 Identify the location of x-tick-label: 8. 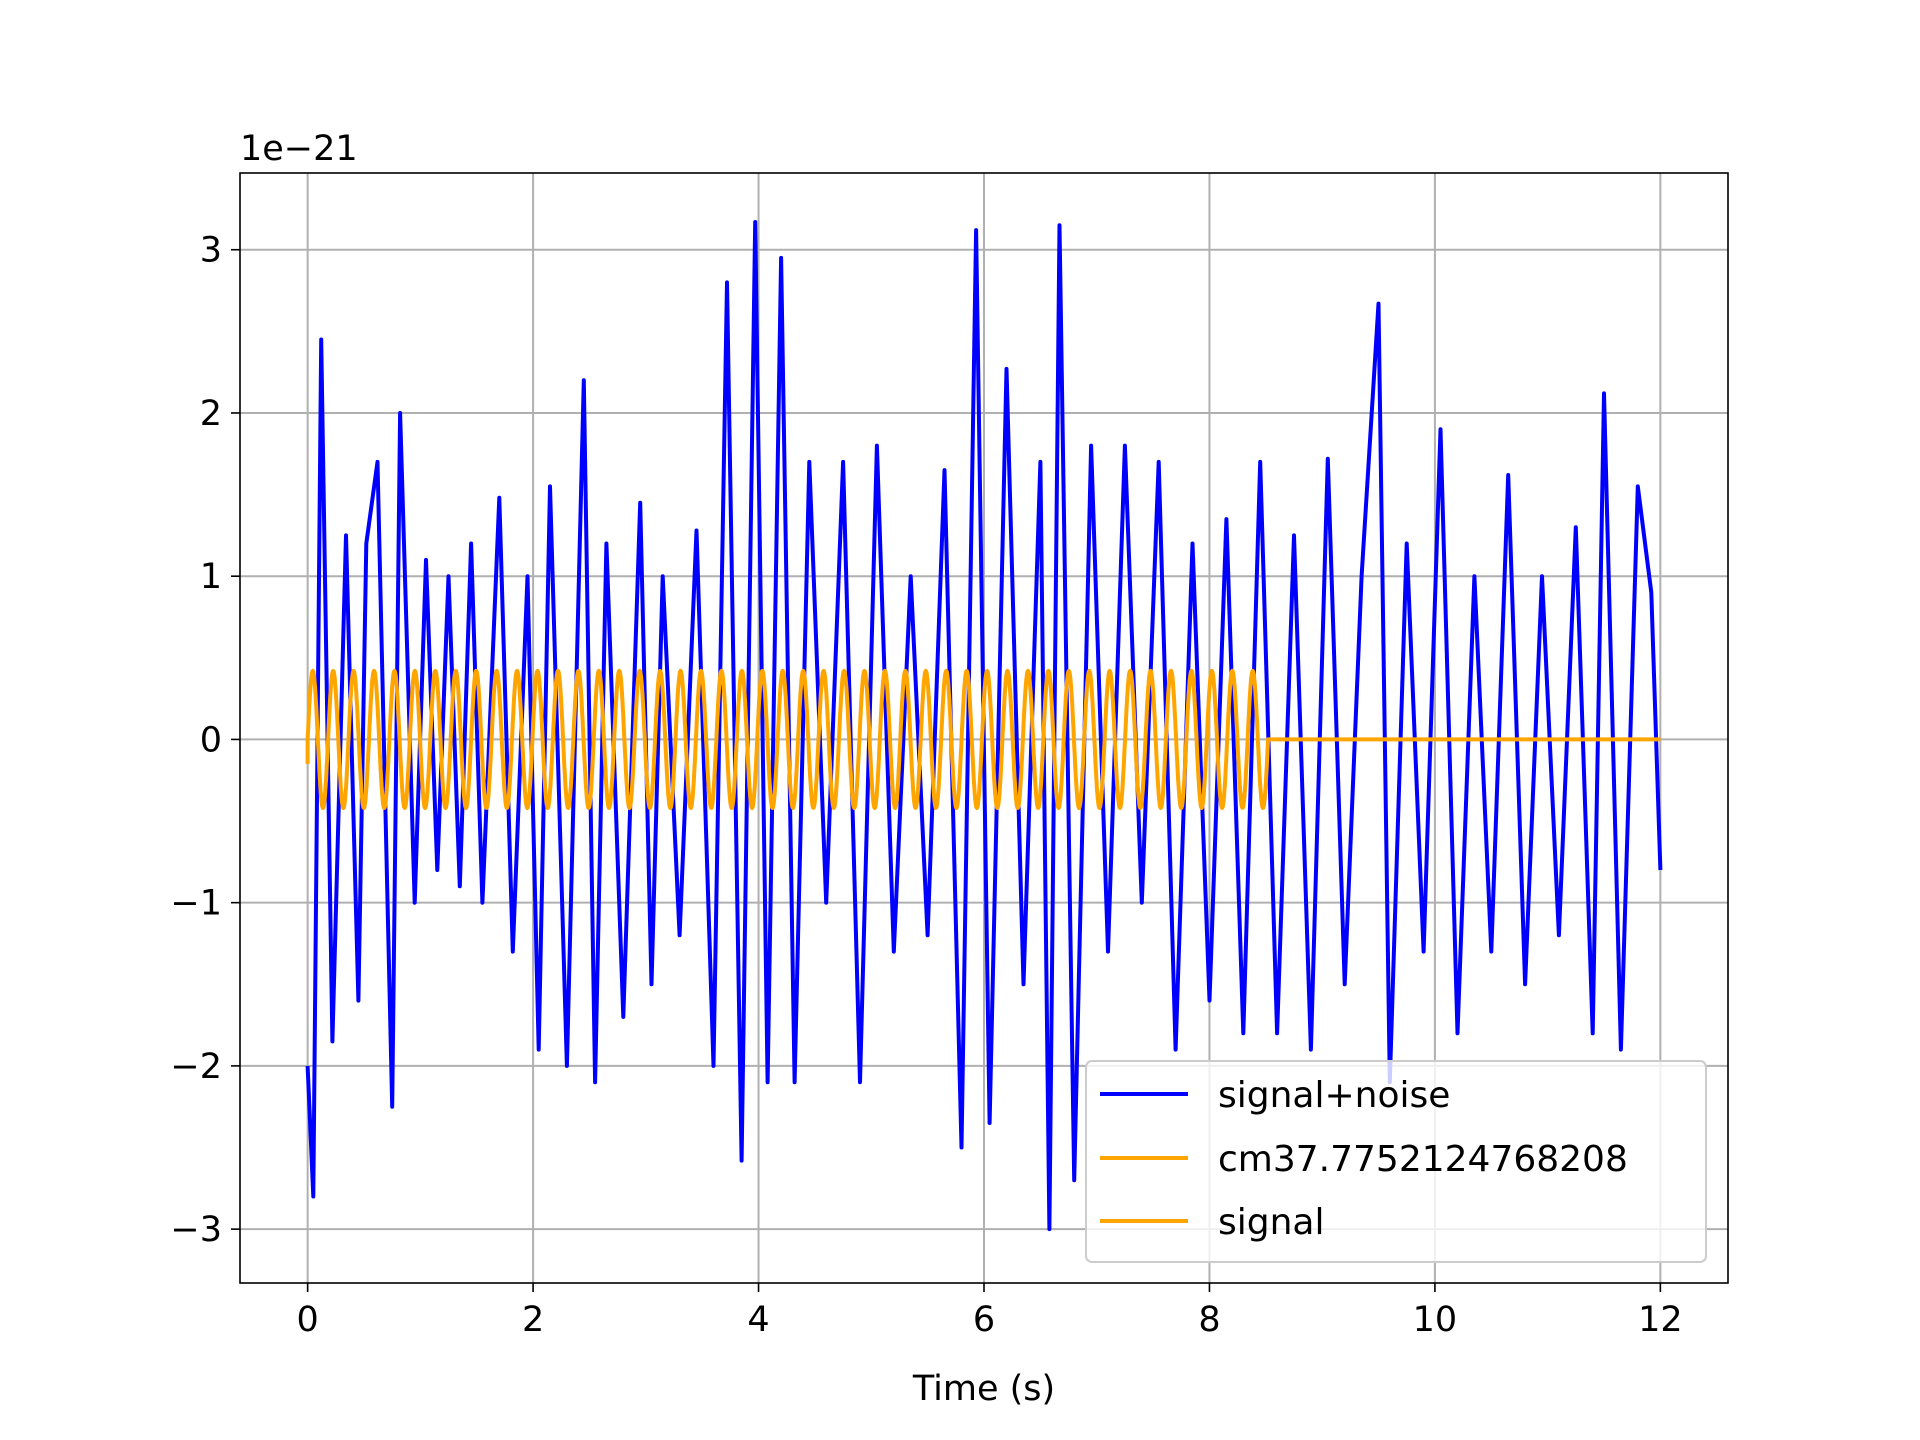
(1209, 1320).